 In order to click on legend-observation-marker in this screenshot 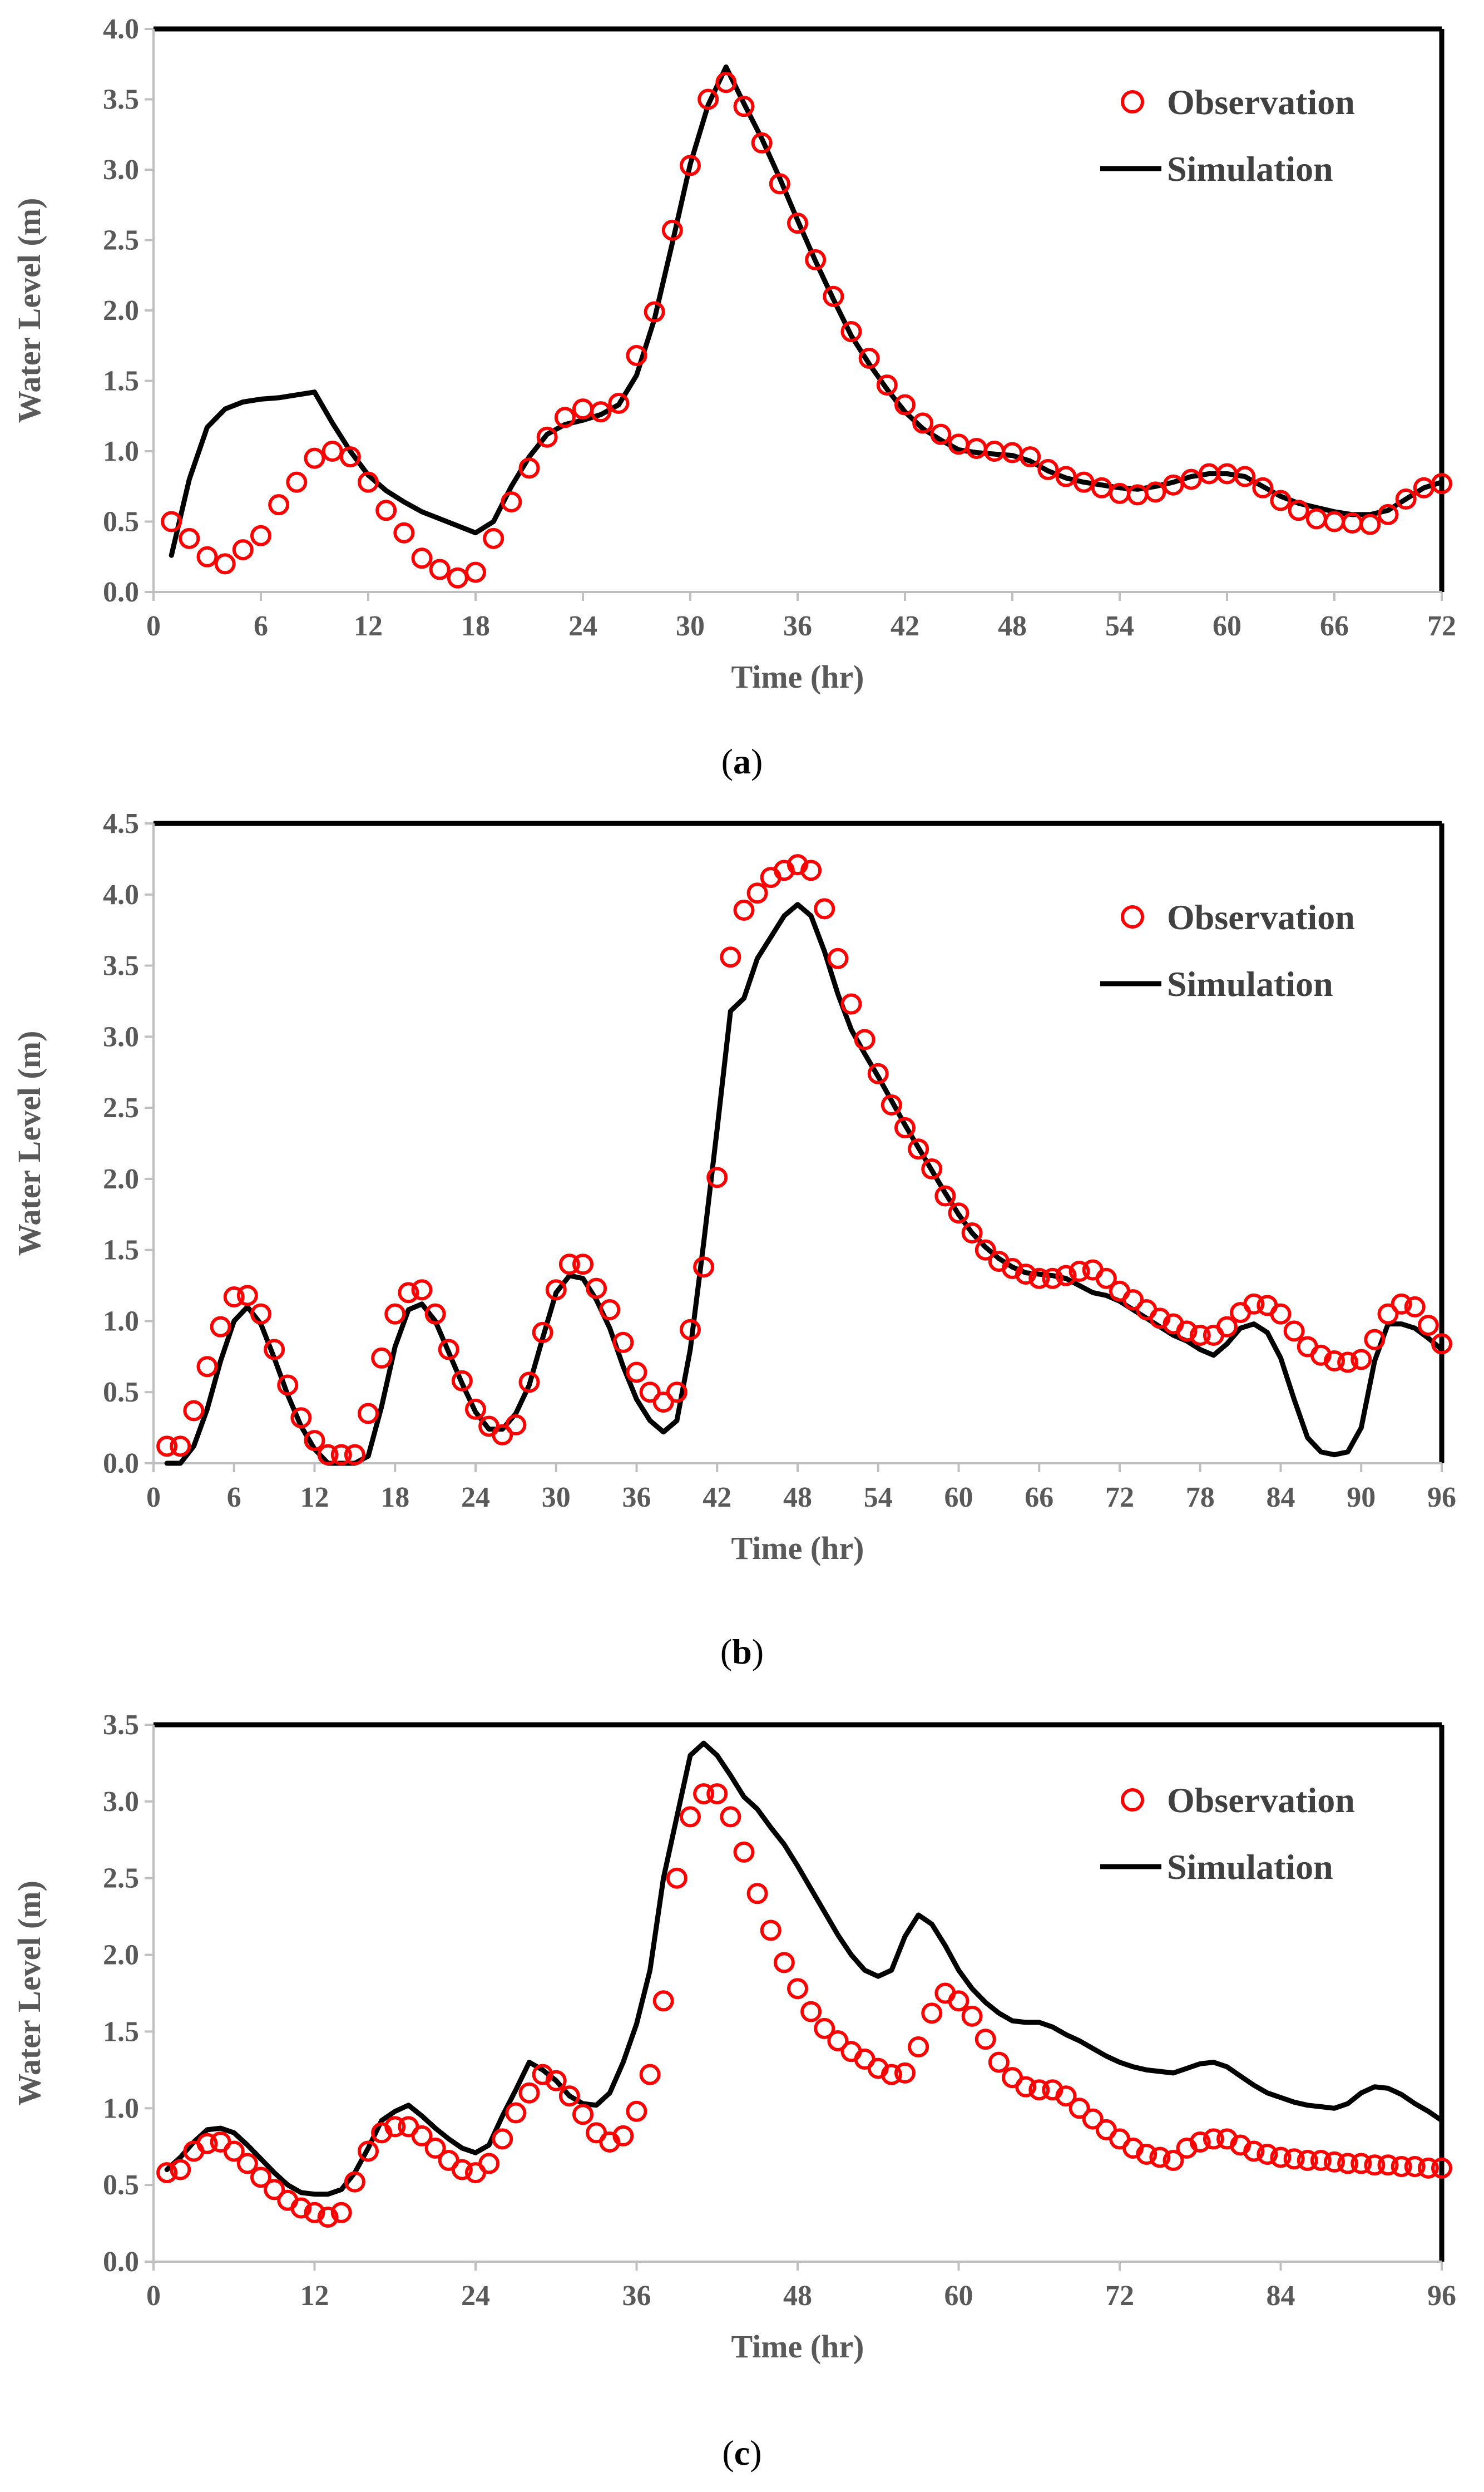, I will do `click(1132, 1800)`.